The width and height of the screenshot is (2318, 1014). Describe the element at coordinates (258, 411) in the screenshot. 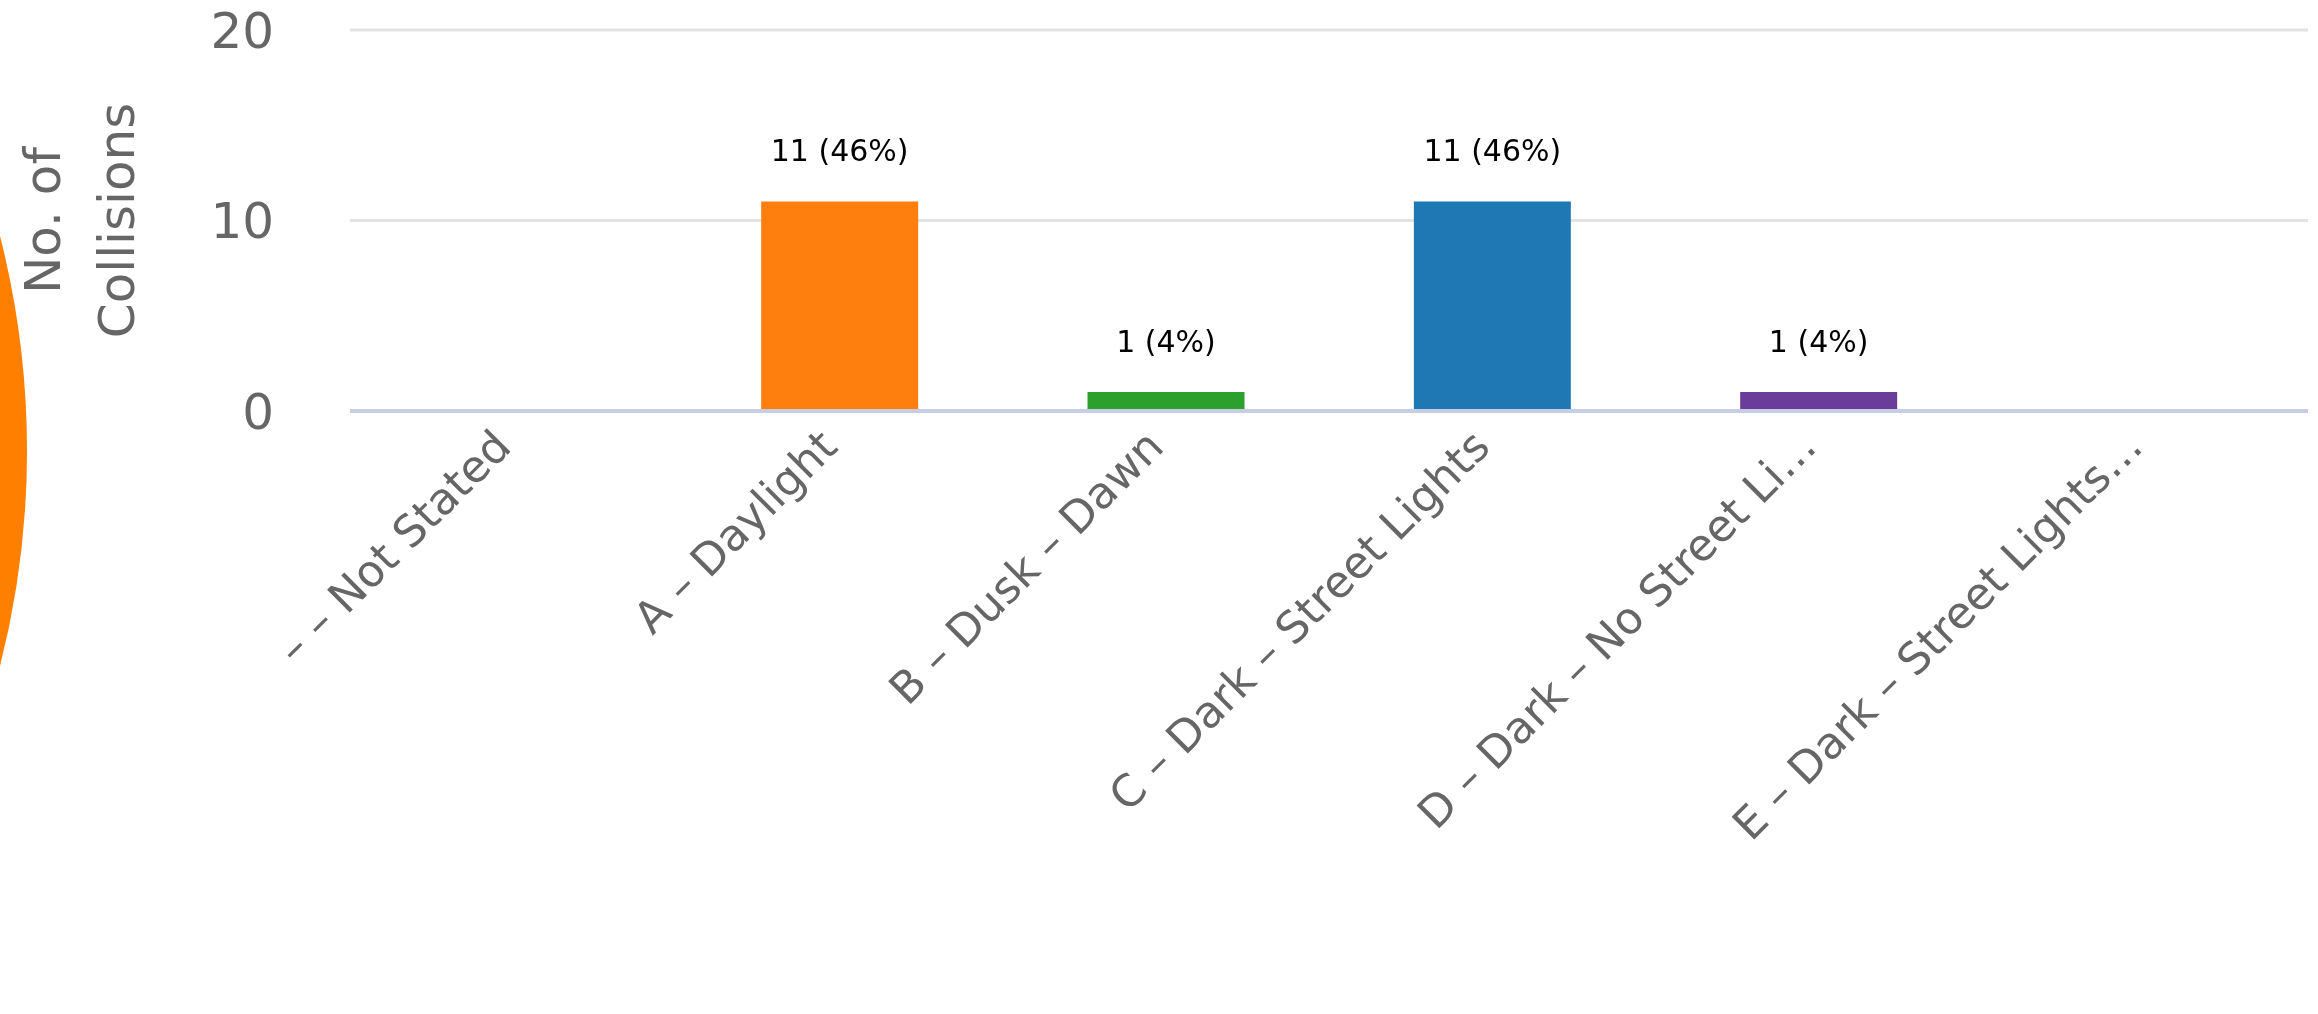

I see `y-tick-label: 0` at that location.